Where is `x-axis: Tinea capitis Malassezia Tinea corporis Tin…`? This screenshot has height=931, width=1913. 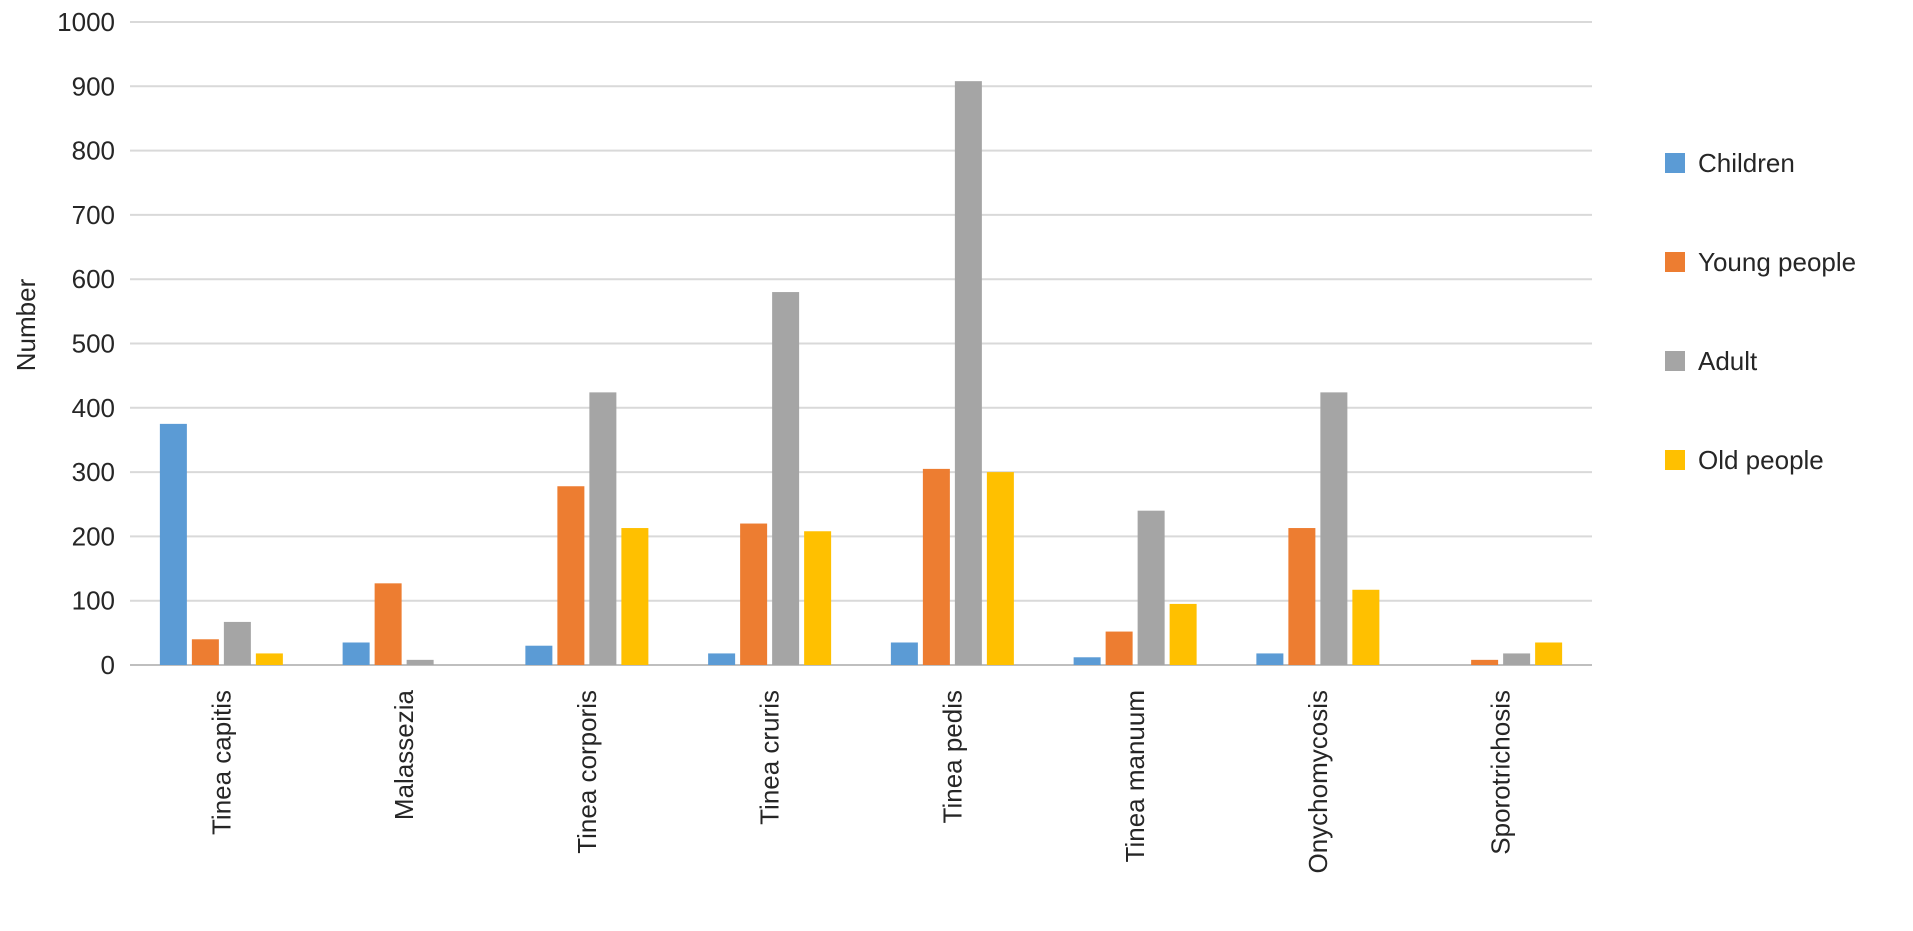
x-axis: Tinea capitis Malassezia Tinea corporis Tin… is located at coordinates (860, 781).